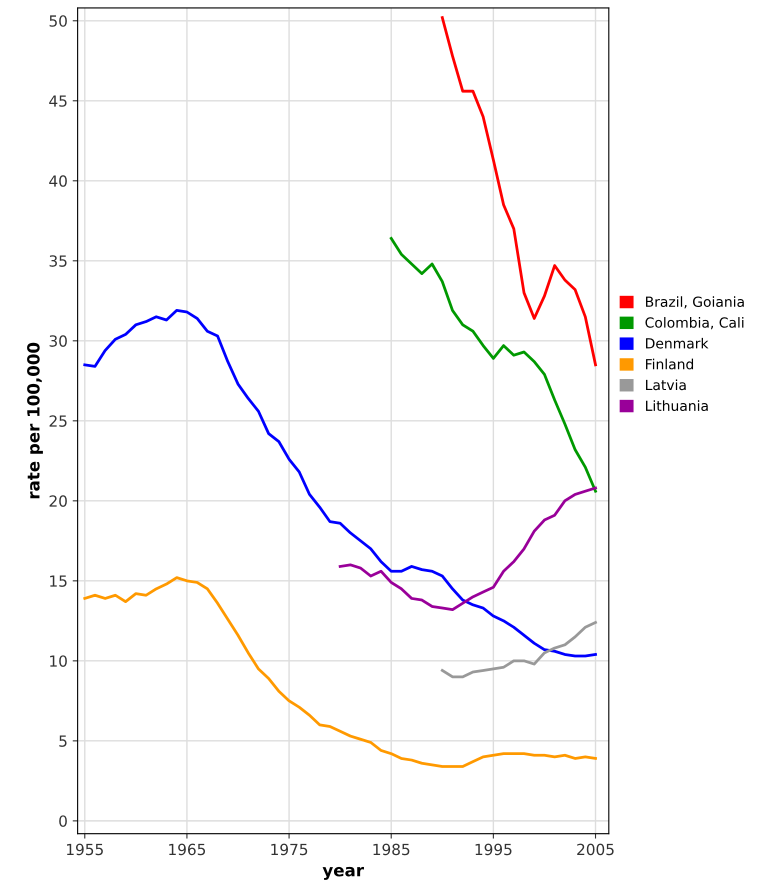  I want to click on y-tick-label: 30, so click(58, 341).